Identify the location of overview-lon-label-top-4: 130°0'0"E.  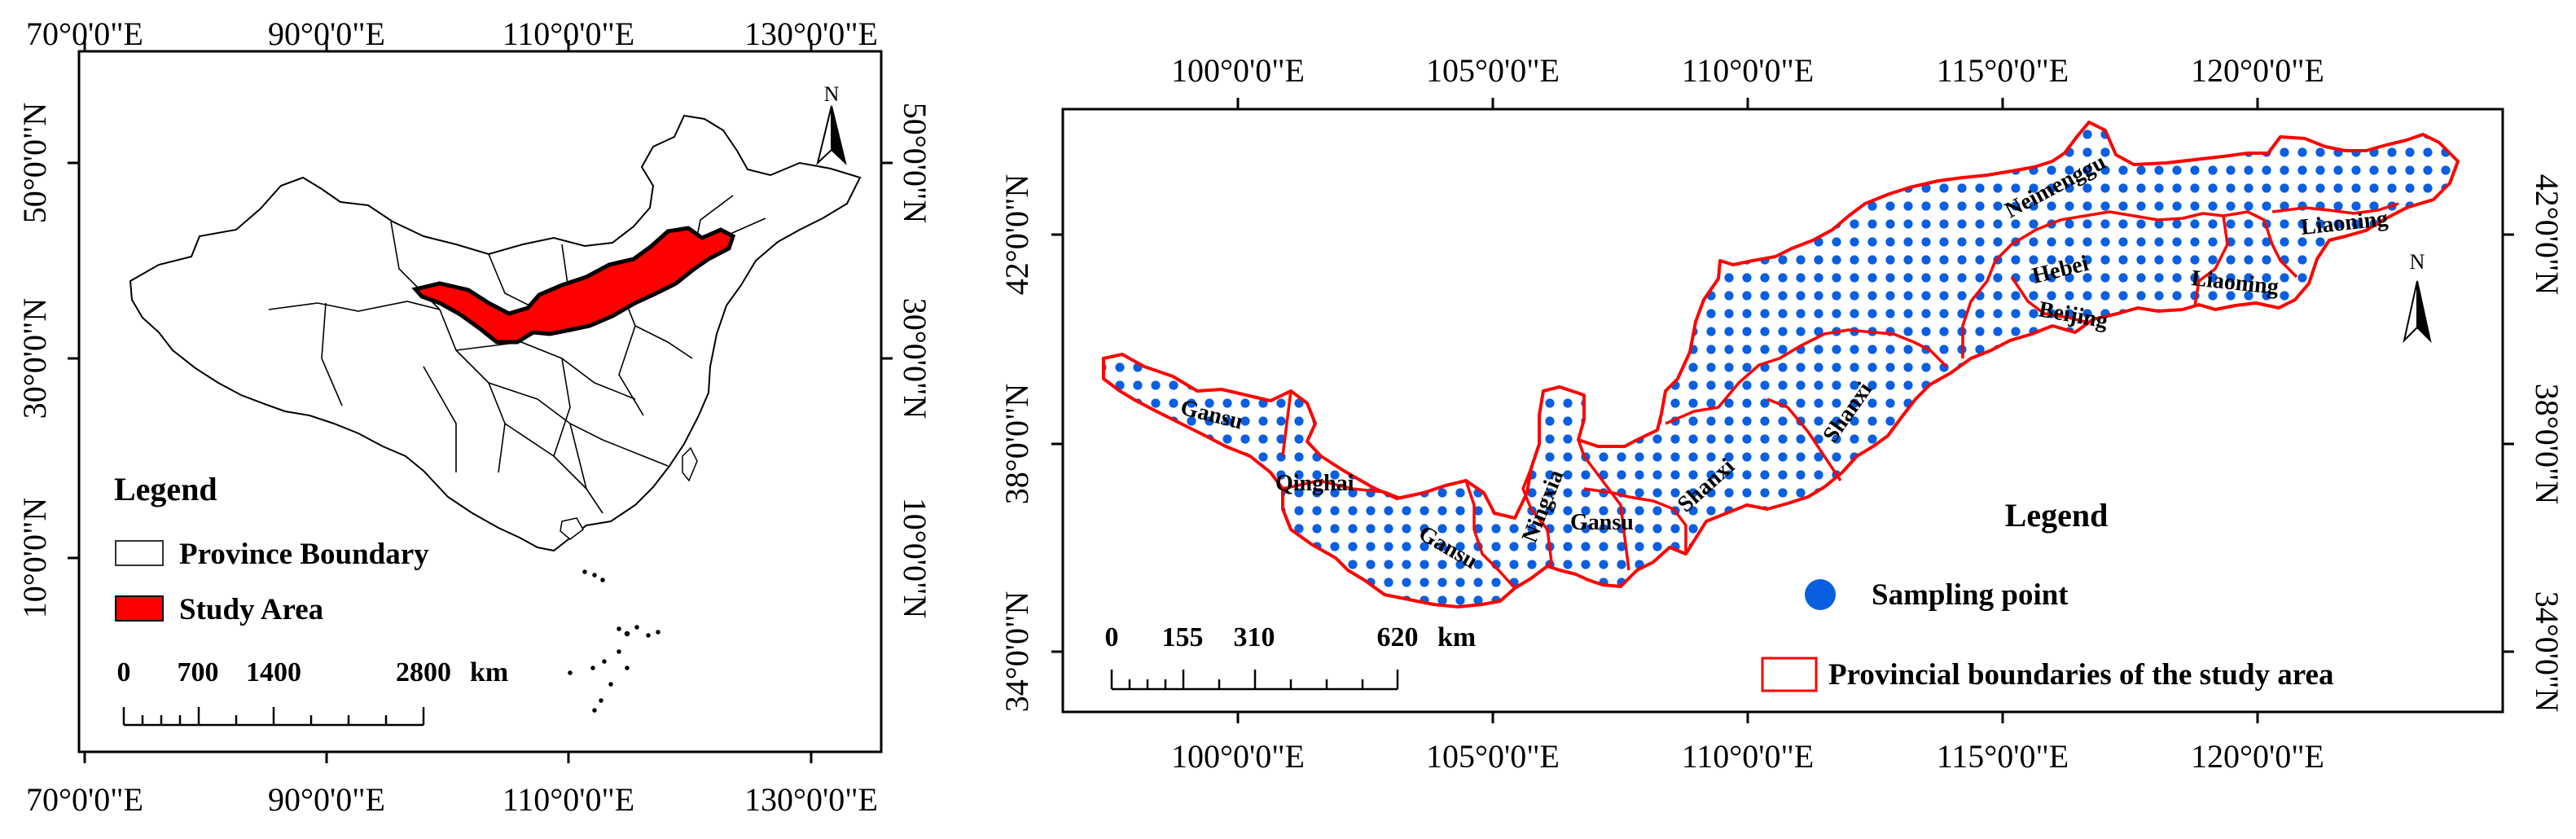
(811, 33).